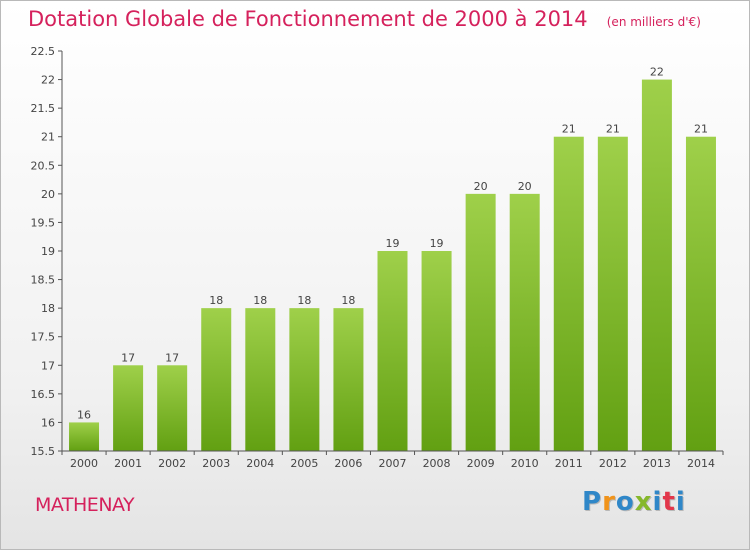 This screenshot has height=550, width=750. Describe the element at coordinates (260, 379) in the screenshot. I see `bar-2004` at that location.